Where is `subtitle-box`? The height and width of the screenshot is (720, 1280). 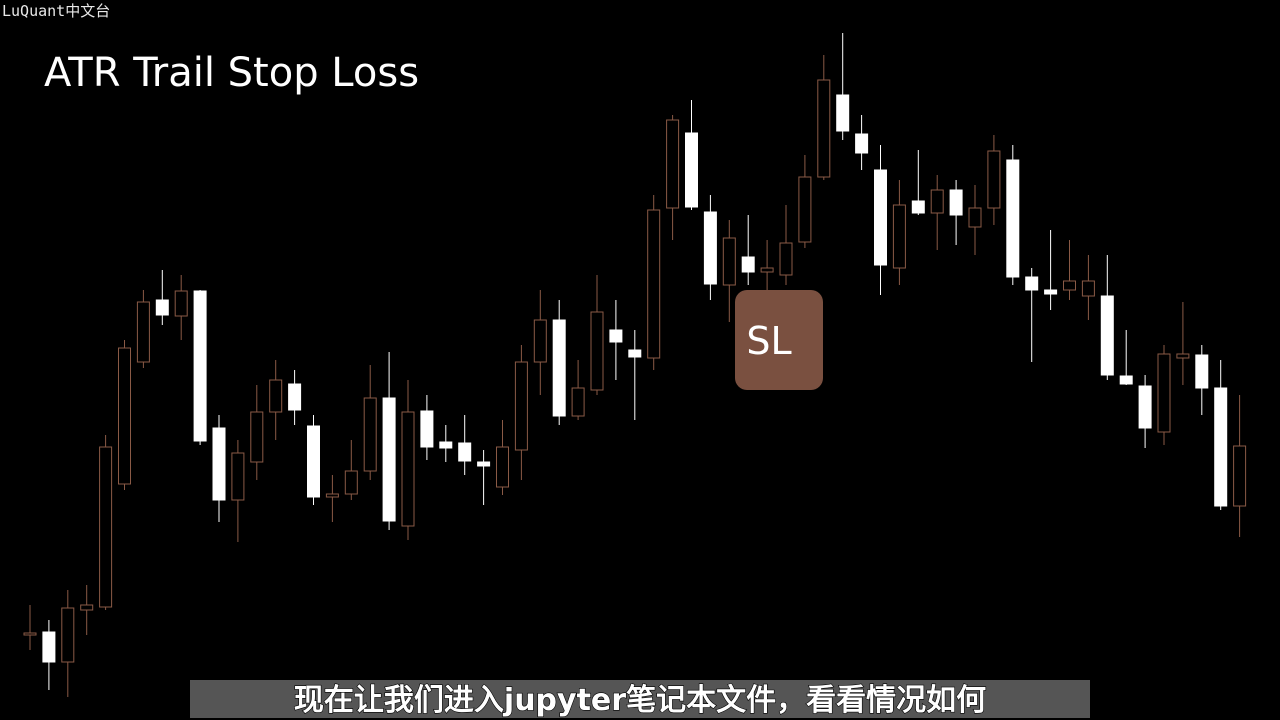 subtitle-box is located at coordinates (640, 699).